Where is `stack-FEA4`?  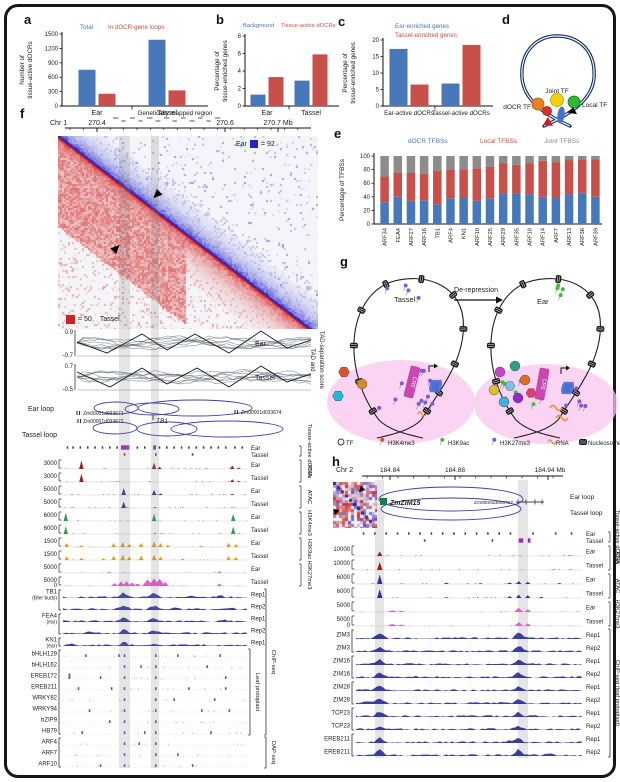 stack-FEA4 is located at coordinates (398, 184).